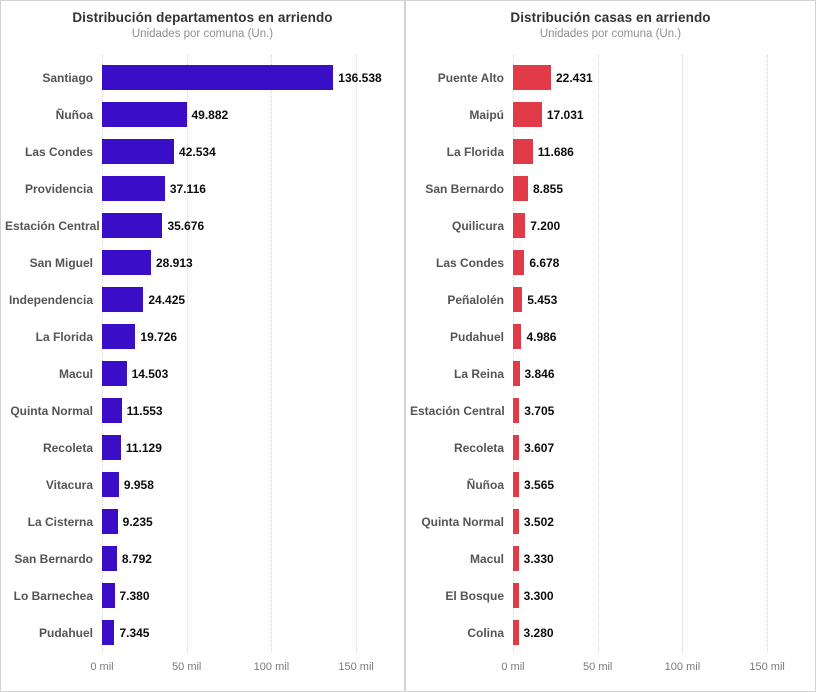 The image size is (816, 692). What do you see at coordinates (246, 299) in the screenshot?
I see `bar-track: 24.425` at bounding box center [246, 299].